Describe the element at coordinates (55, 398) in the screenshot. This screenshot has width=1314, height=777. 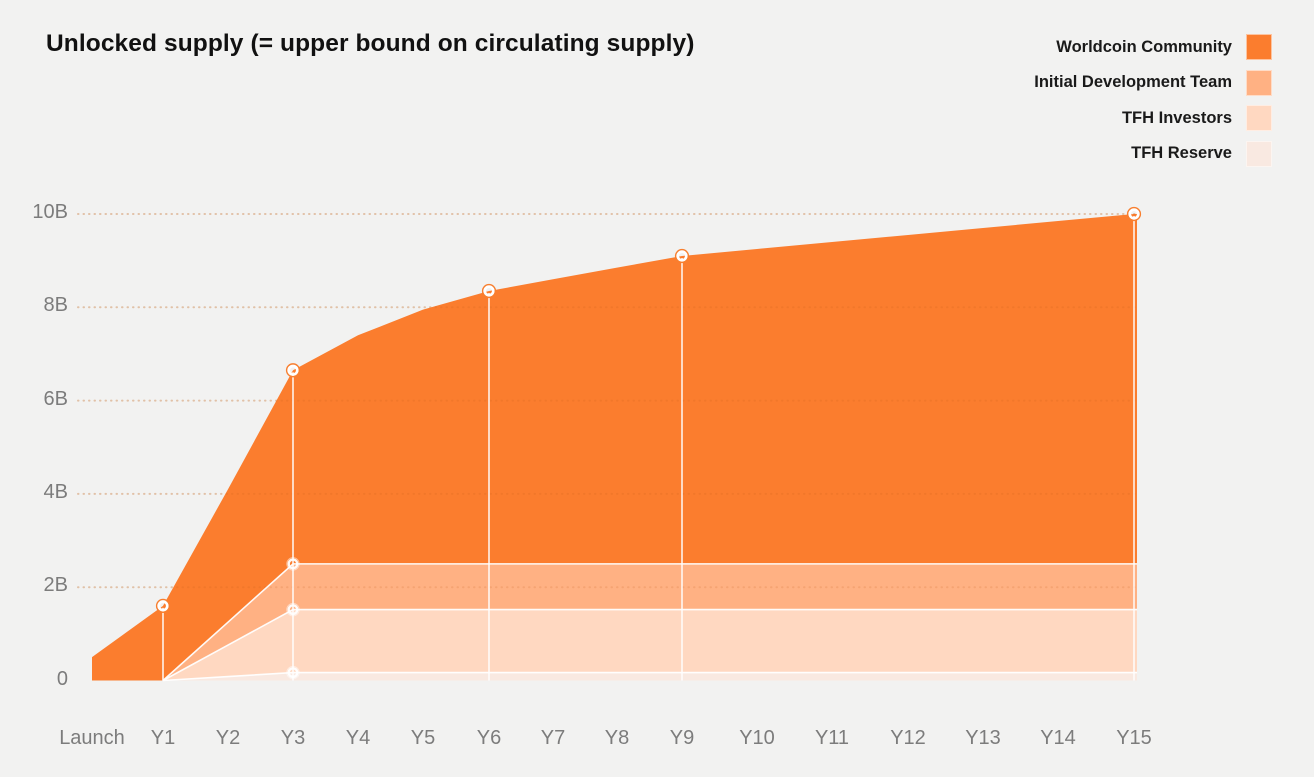
I see `y-tick-label: 6B` at that location.